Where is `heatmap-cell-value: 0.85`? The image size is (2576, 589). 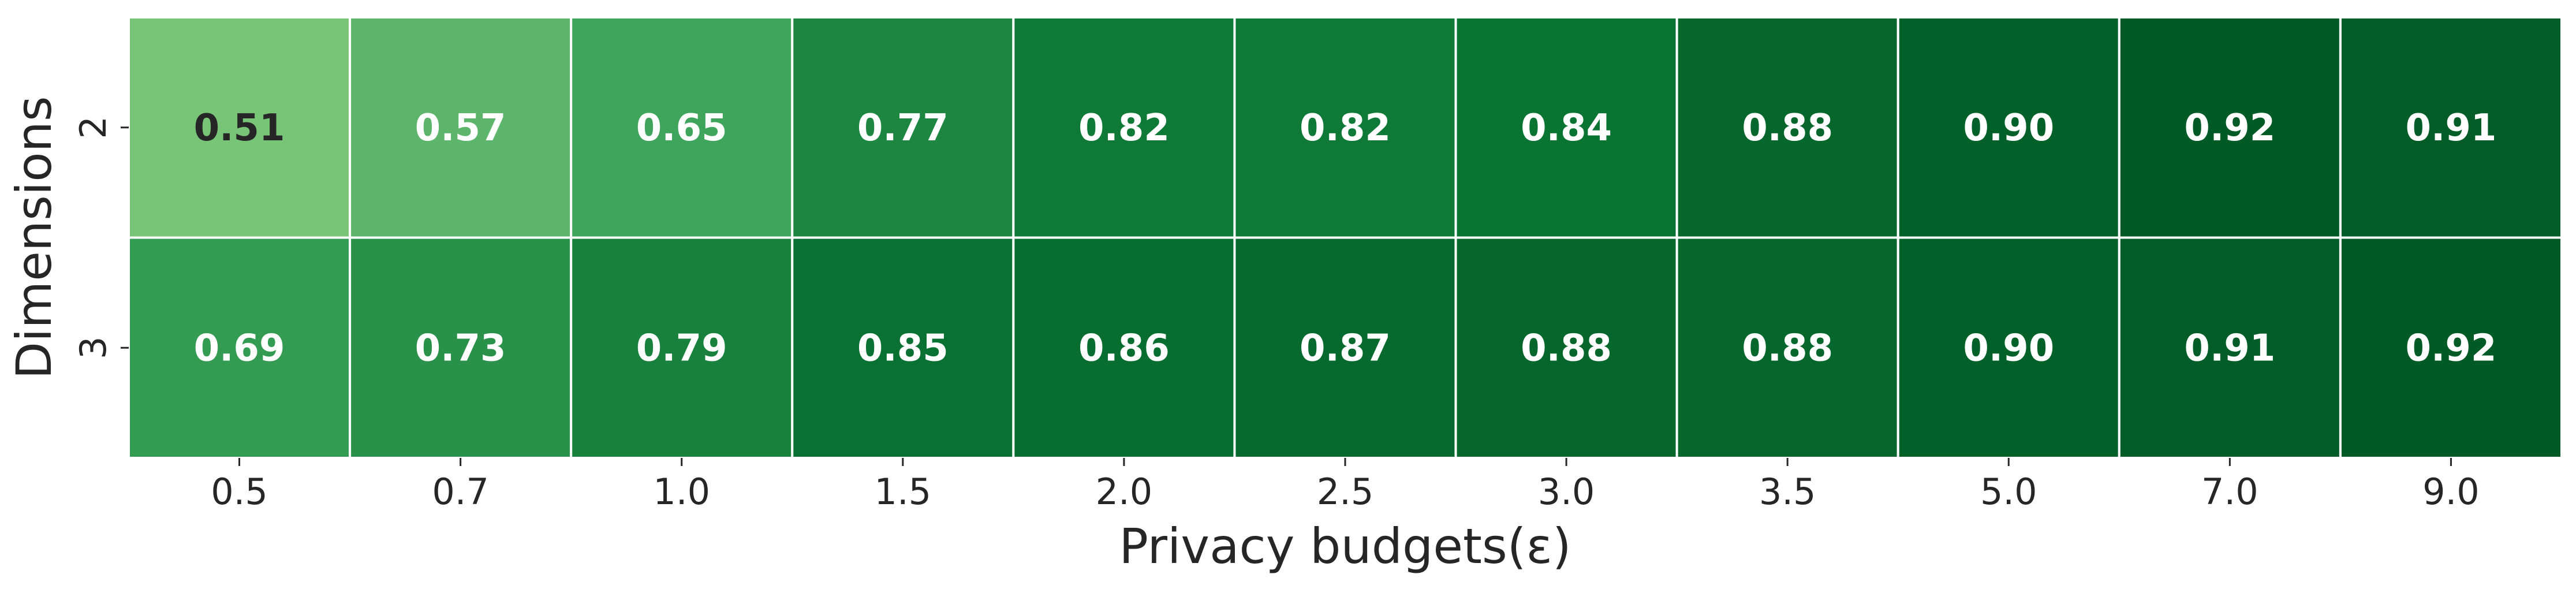 heatmap-cell-value: 0.85 is located at coordinates (903, 348).